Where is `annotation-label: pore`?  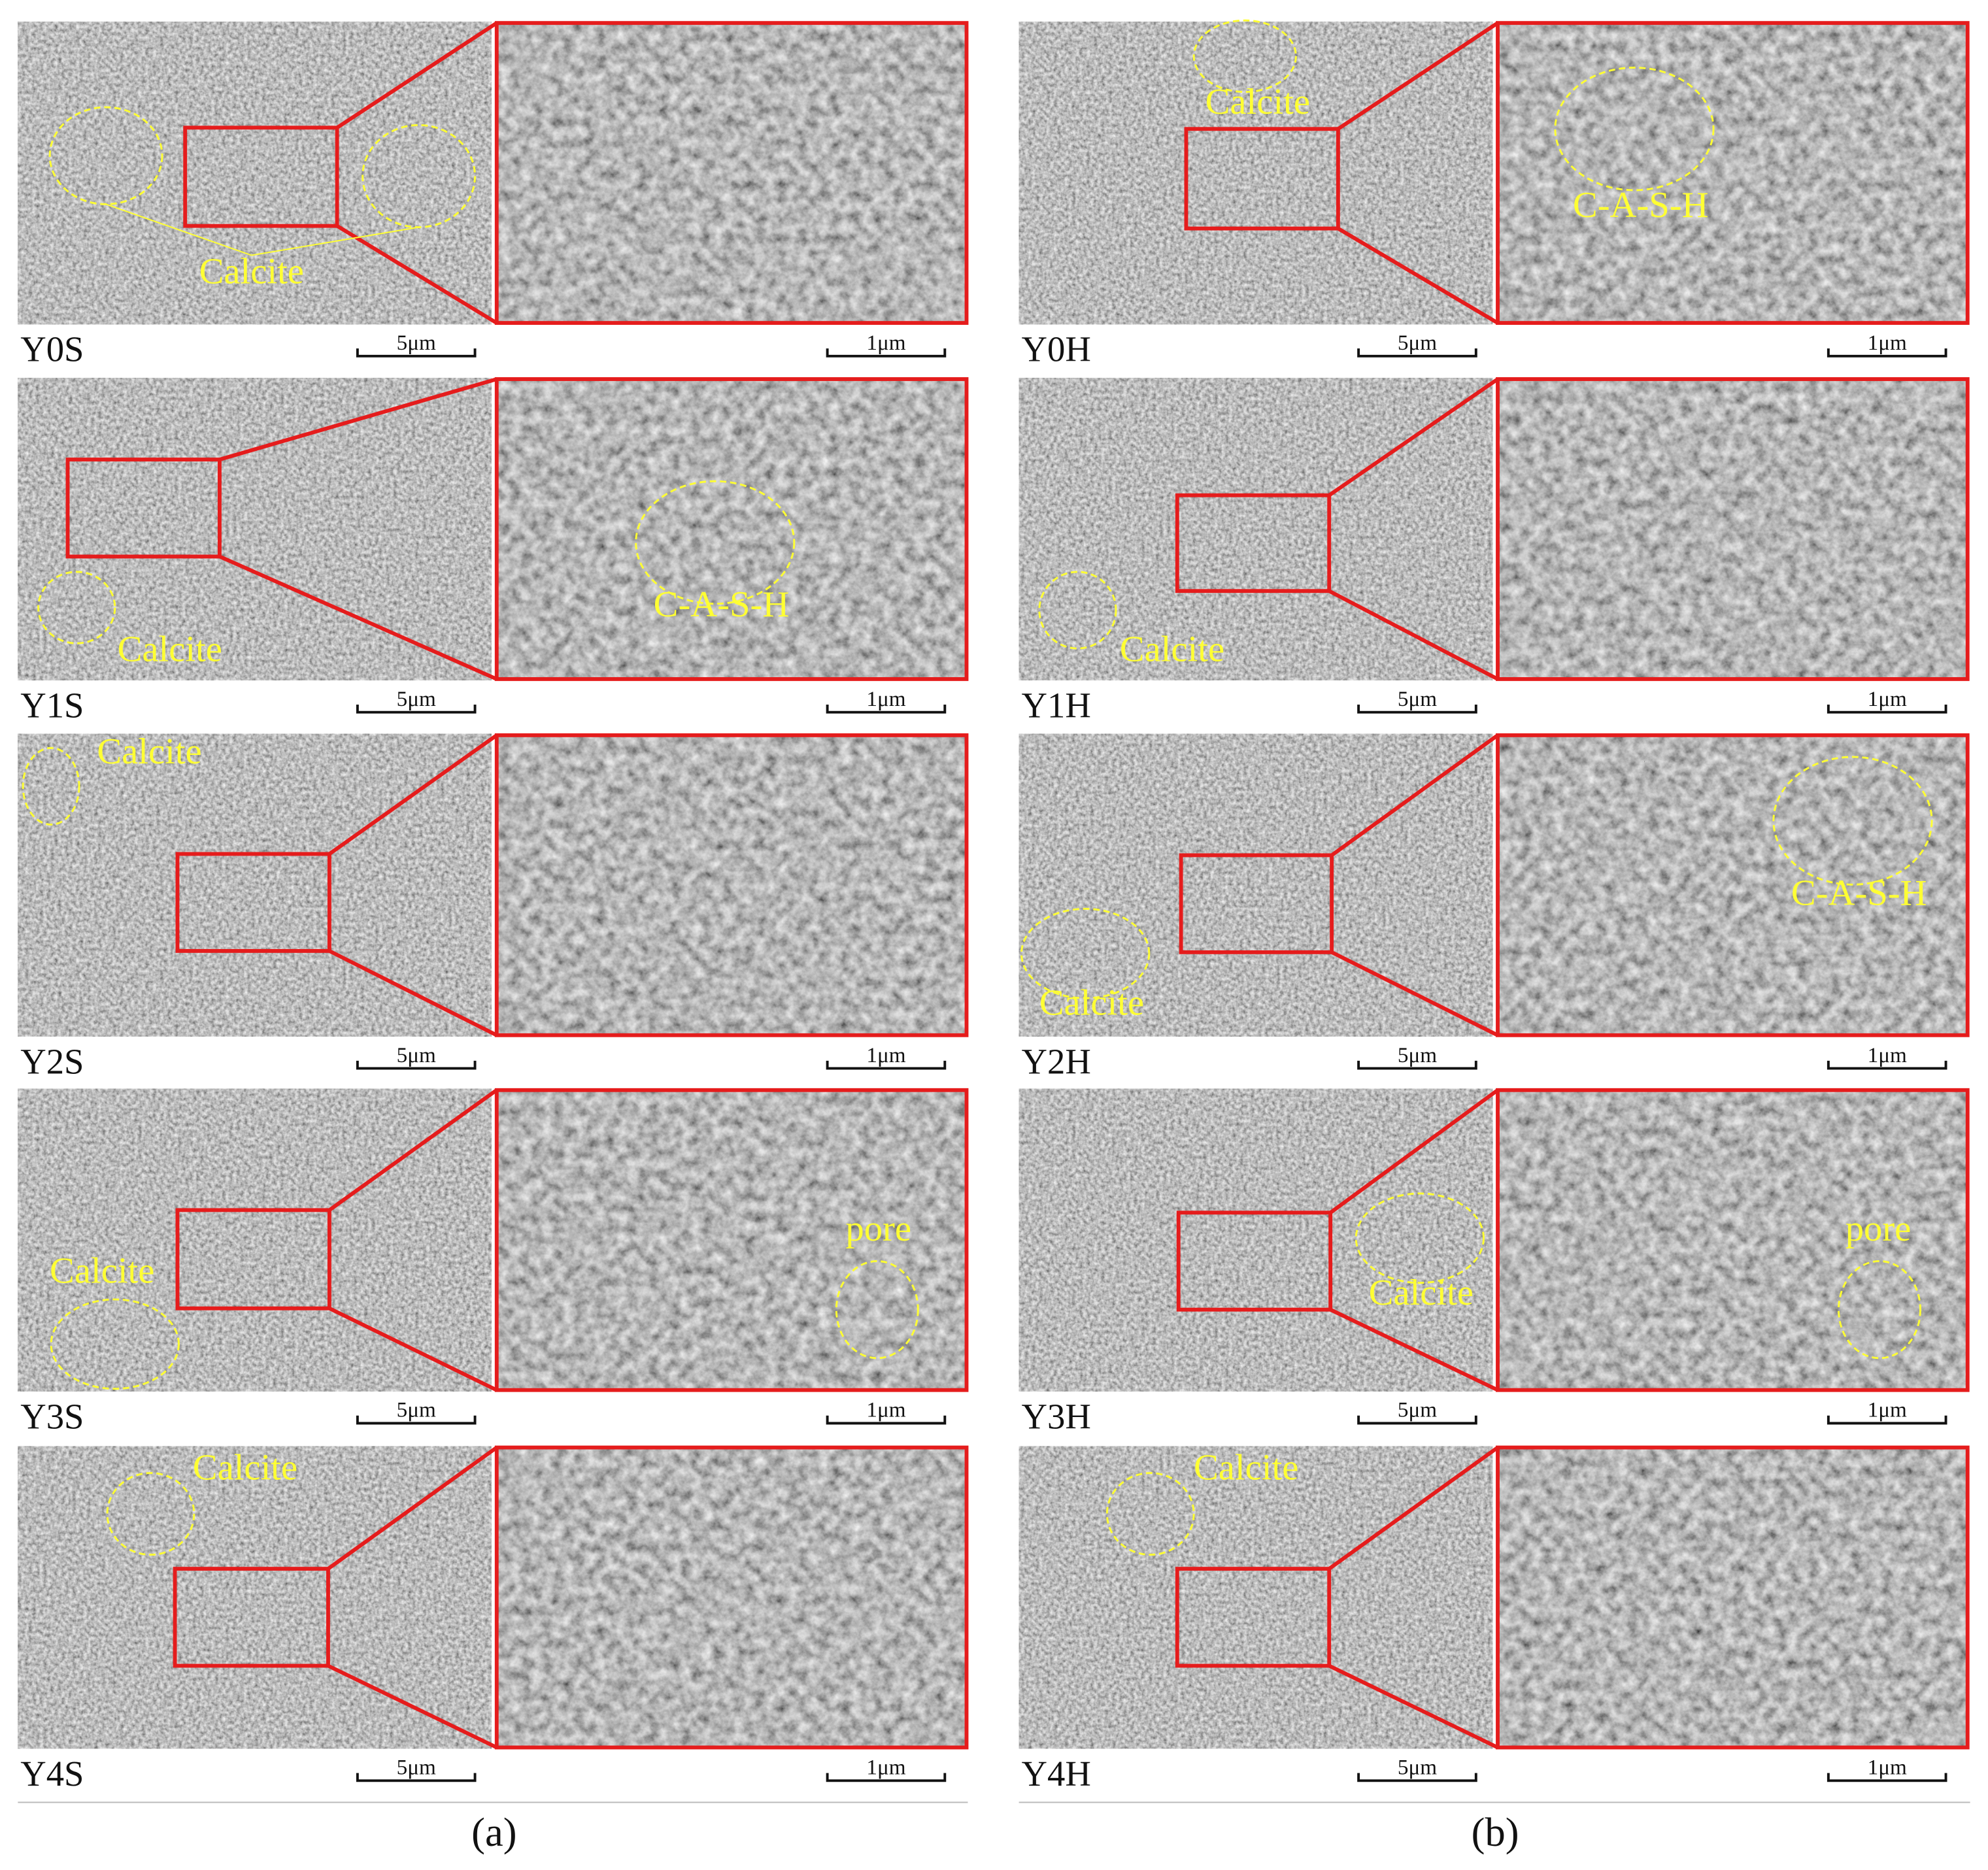 annotation-label: pore is located at coordinates (878, 1229).